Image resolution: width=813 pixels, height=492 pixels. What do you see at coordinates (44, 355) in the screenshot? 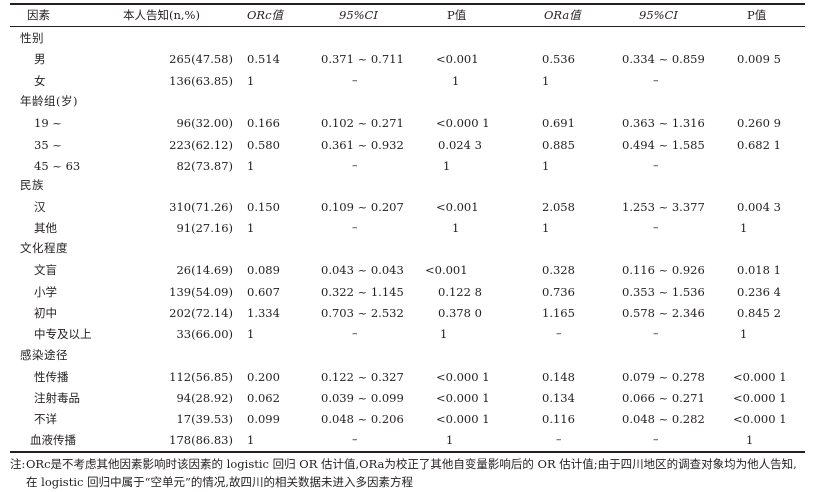
I see `group-label: 感染途径` at bounding box center [44, 355].